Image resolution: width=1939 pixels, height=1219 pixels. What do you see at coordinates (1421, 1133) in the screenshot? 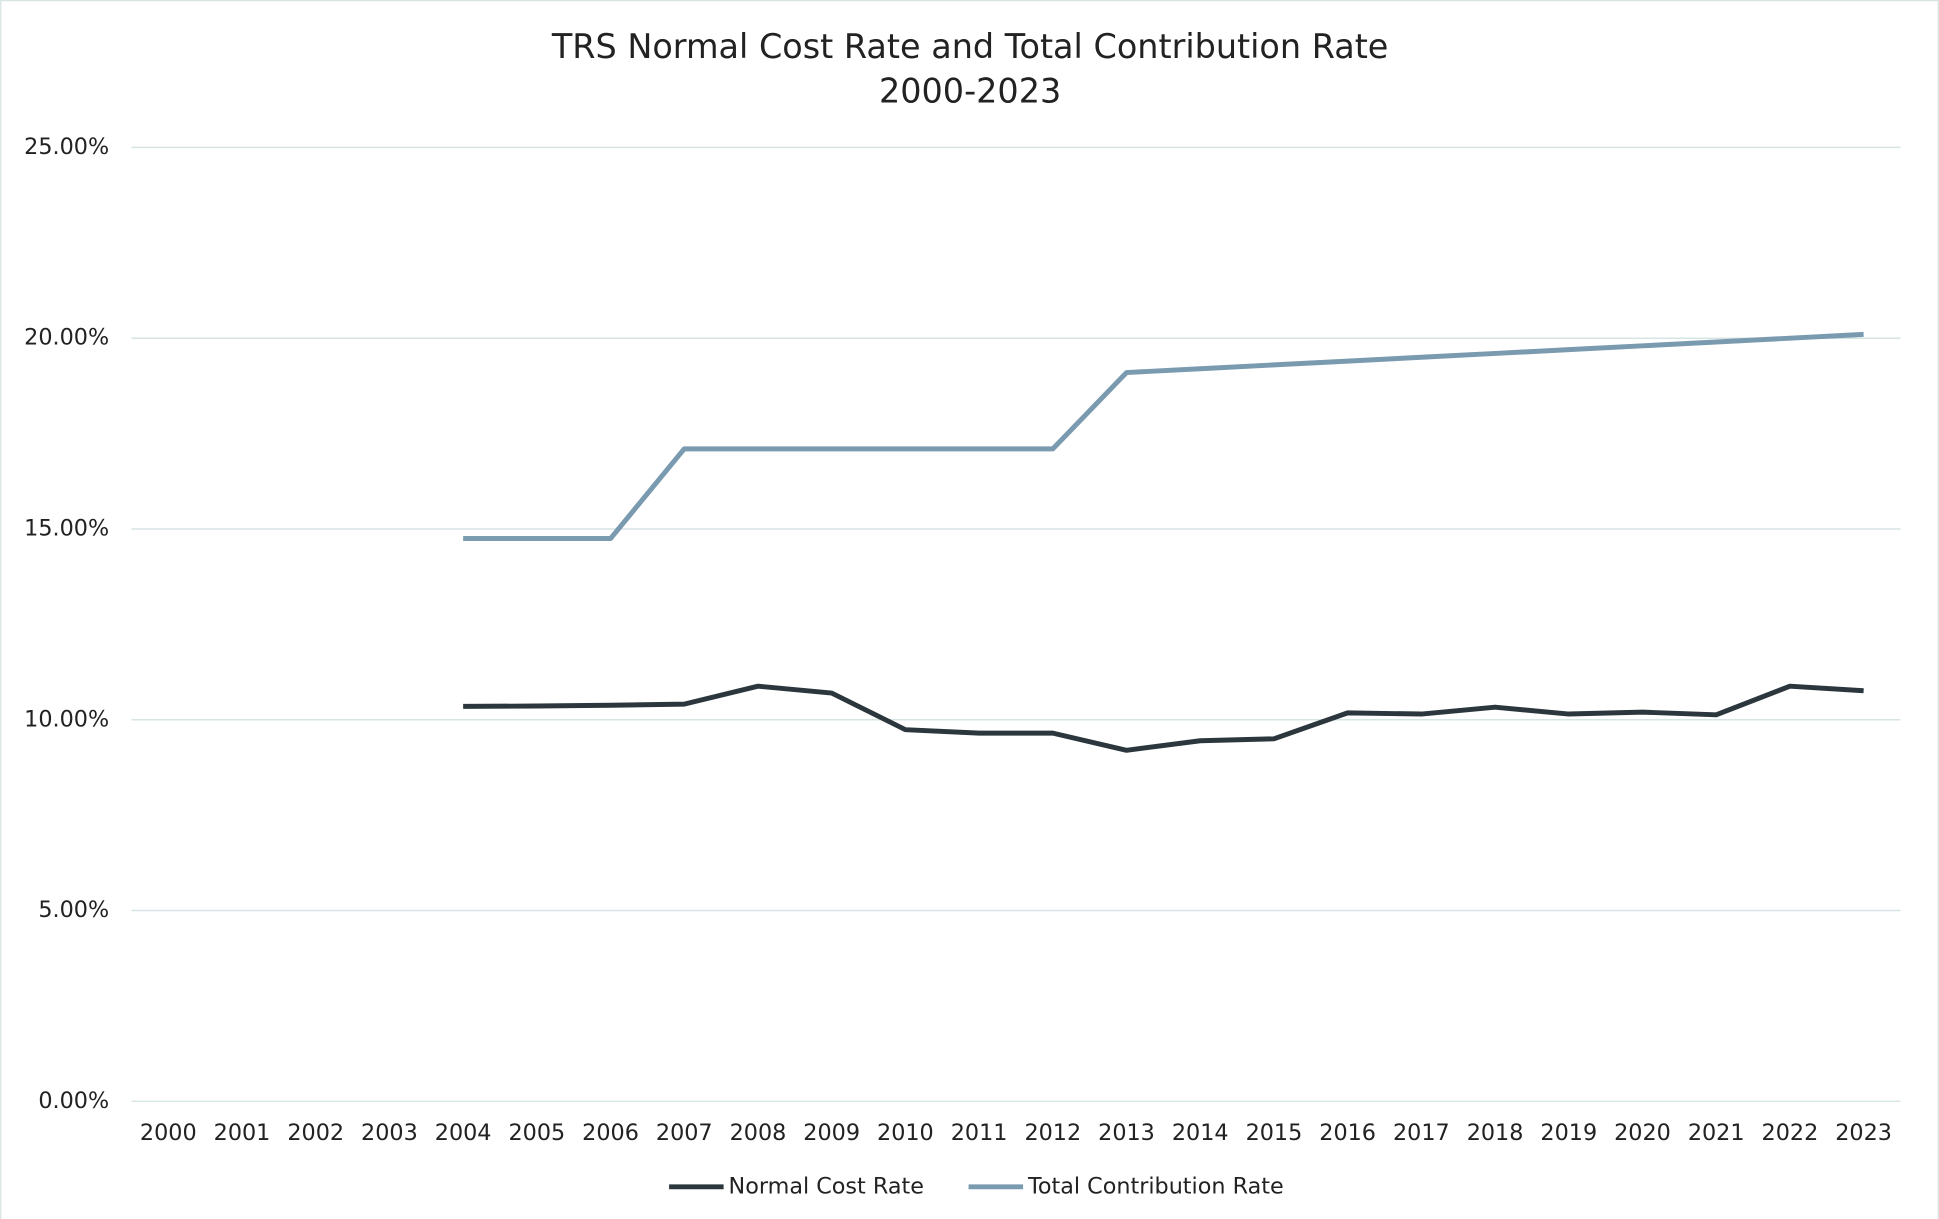
I see `x-tick-label: 2017` at bounding box center [1421, 1133].